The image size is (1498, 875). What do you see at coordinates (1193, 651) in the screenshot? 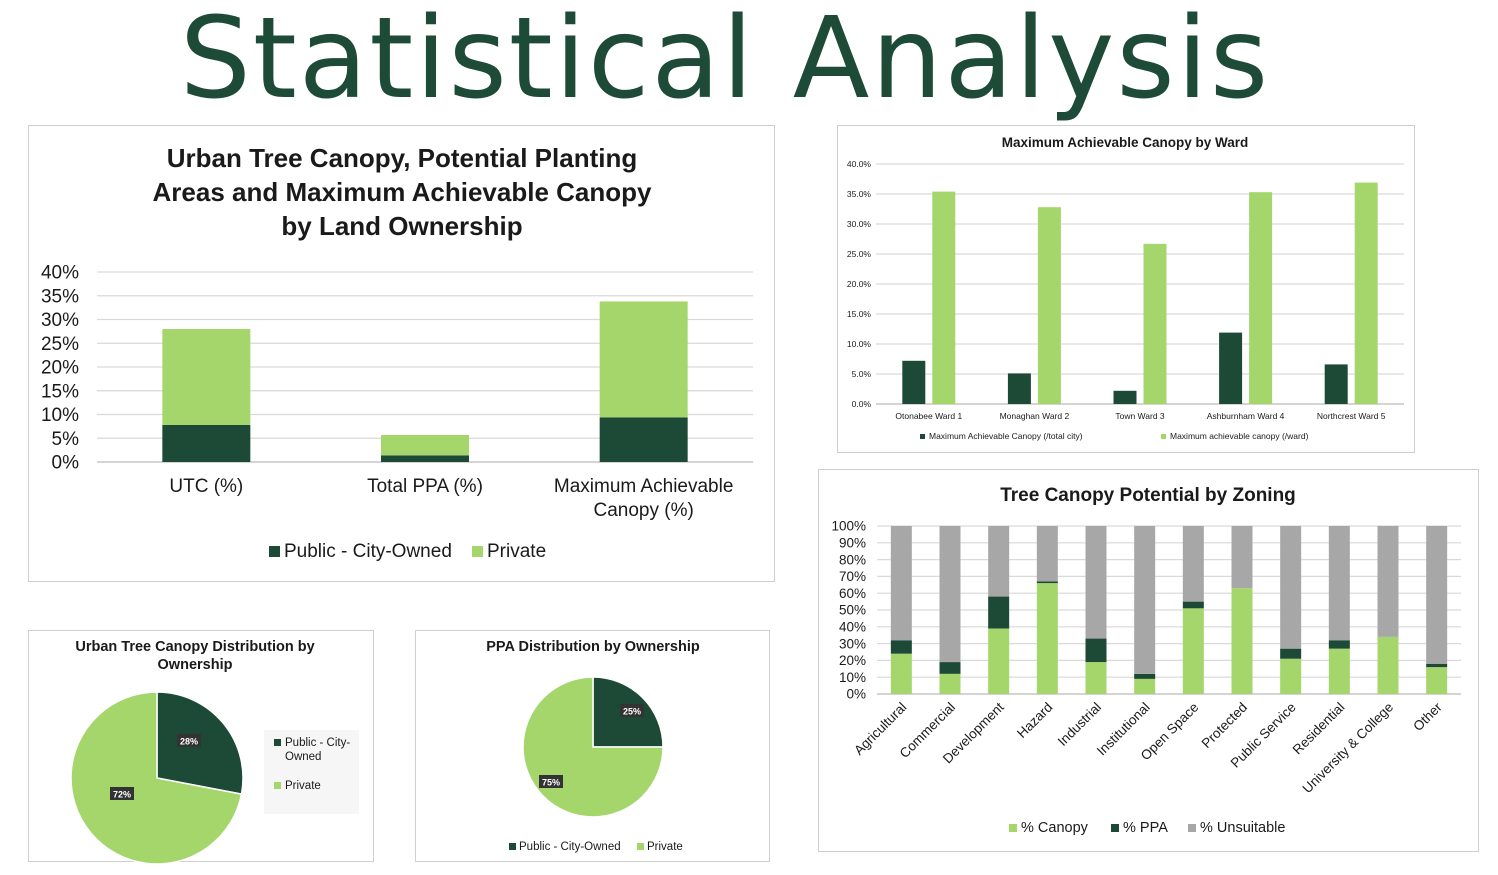
I see `bar-canopy-open-space` at bounding box center [1193, 651].